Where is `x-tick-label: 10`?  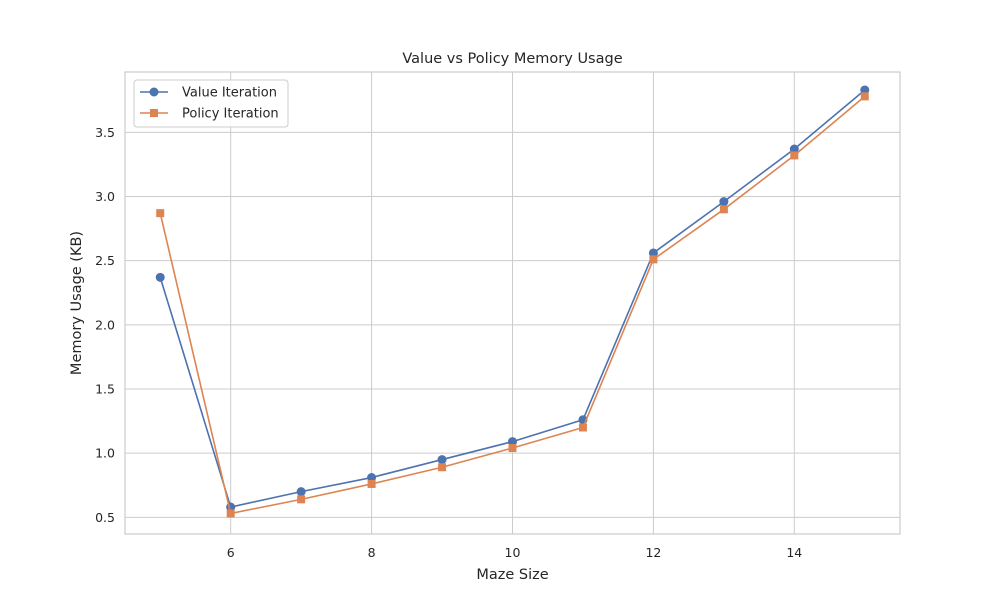 x-tick-label: 10 is located at coordinates (513, 552).